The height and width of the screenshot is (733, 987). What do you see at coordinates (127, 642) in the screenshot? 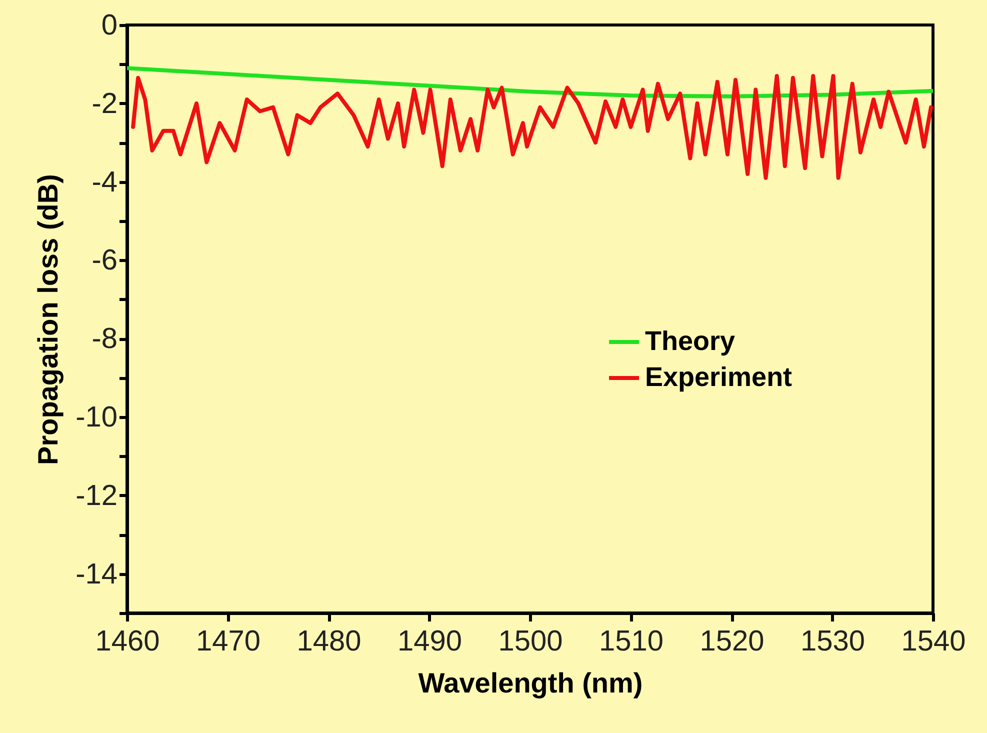
I see `x-tick-label: 1460` at bounding box center [127, 642].